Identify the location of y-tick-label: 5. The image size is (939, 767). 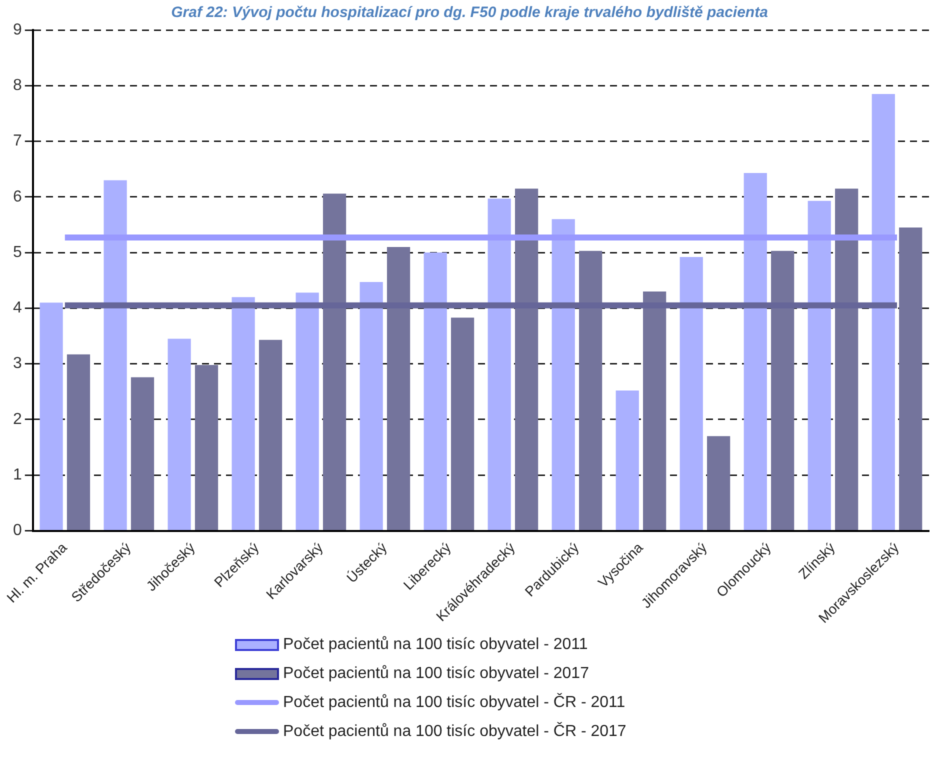
(17, 252).